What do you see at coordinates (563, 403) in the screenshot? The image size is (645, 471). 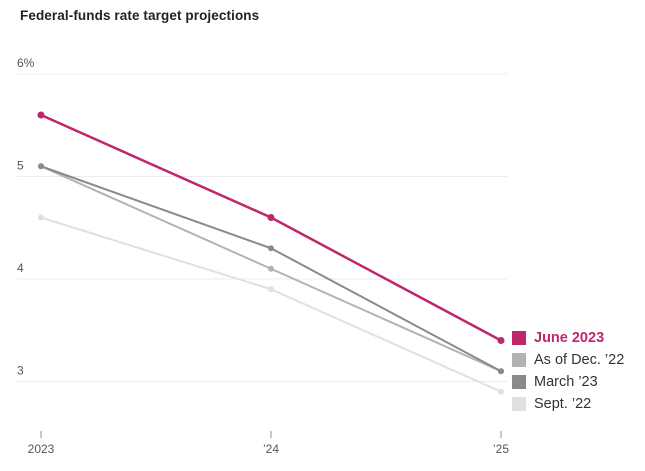 I see `legend-label: Sept. ’22` at bounding box center [563, 403].